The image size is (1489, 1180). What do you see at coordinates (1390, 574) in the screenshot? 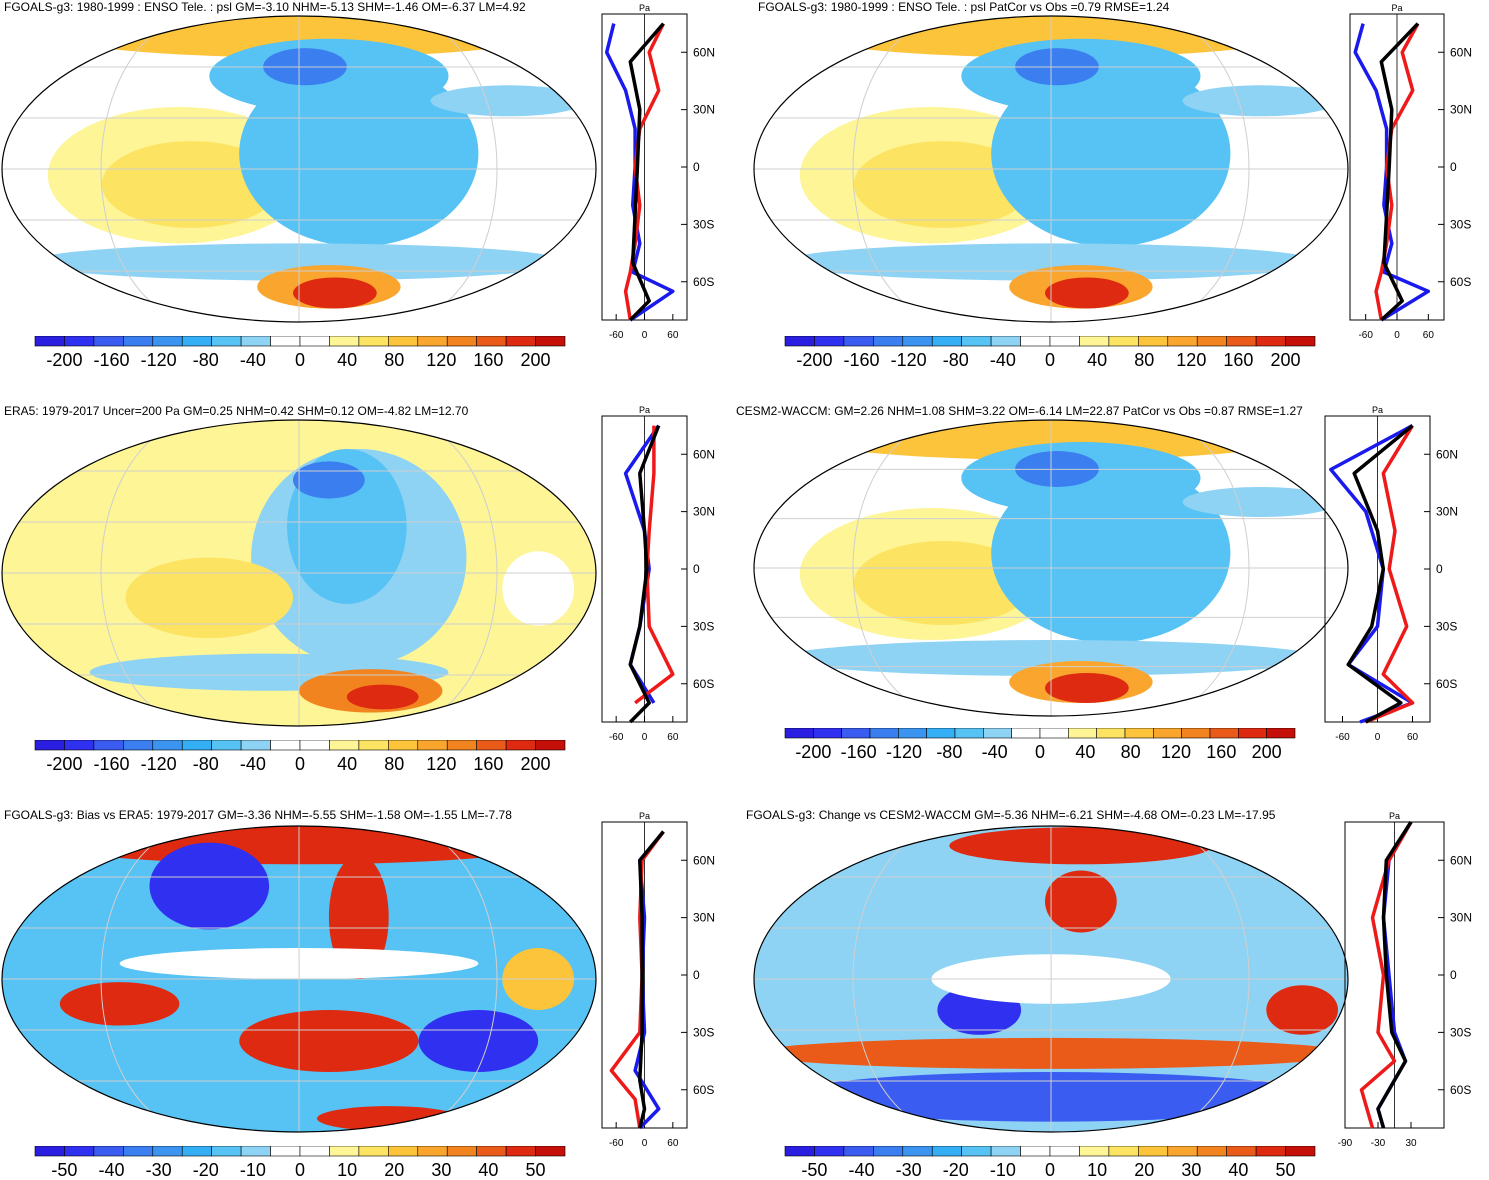
I see `red-profile-line` at bounding box center [1390, 574].